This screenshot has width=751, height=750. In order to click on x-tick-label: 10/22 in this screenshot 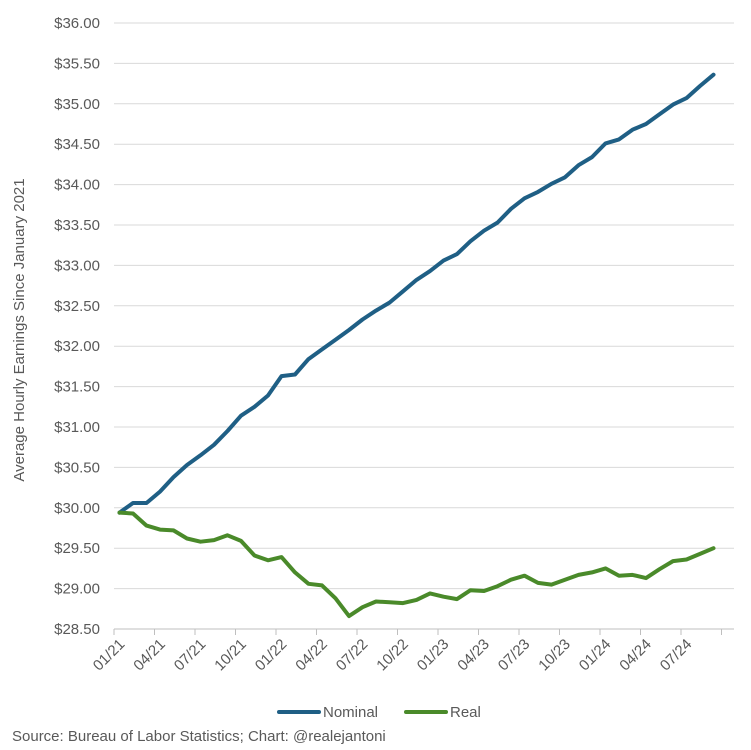, I will do `click(392, 655)`.